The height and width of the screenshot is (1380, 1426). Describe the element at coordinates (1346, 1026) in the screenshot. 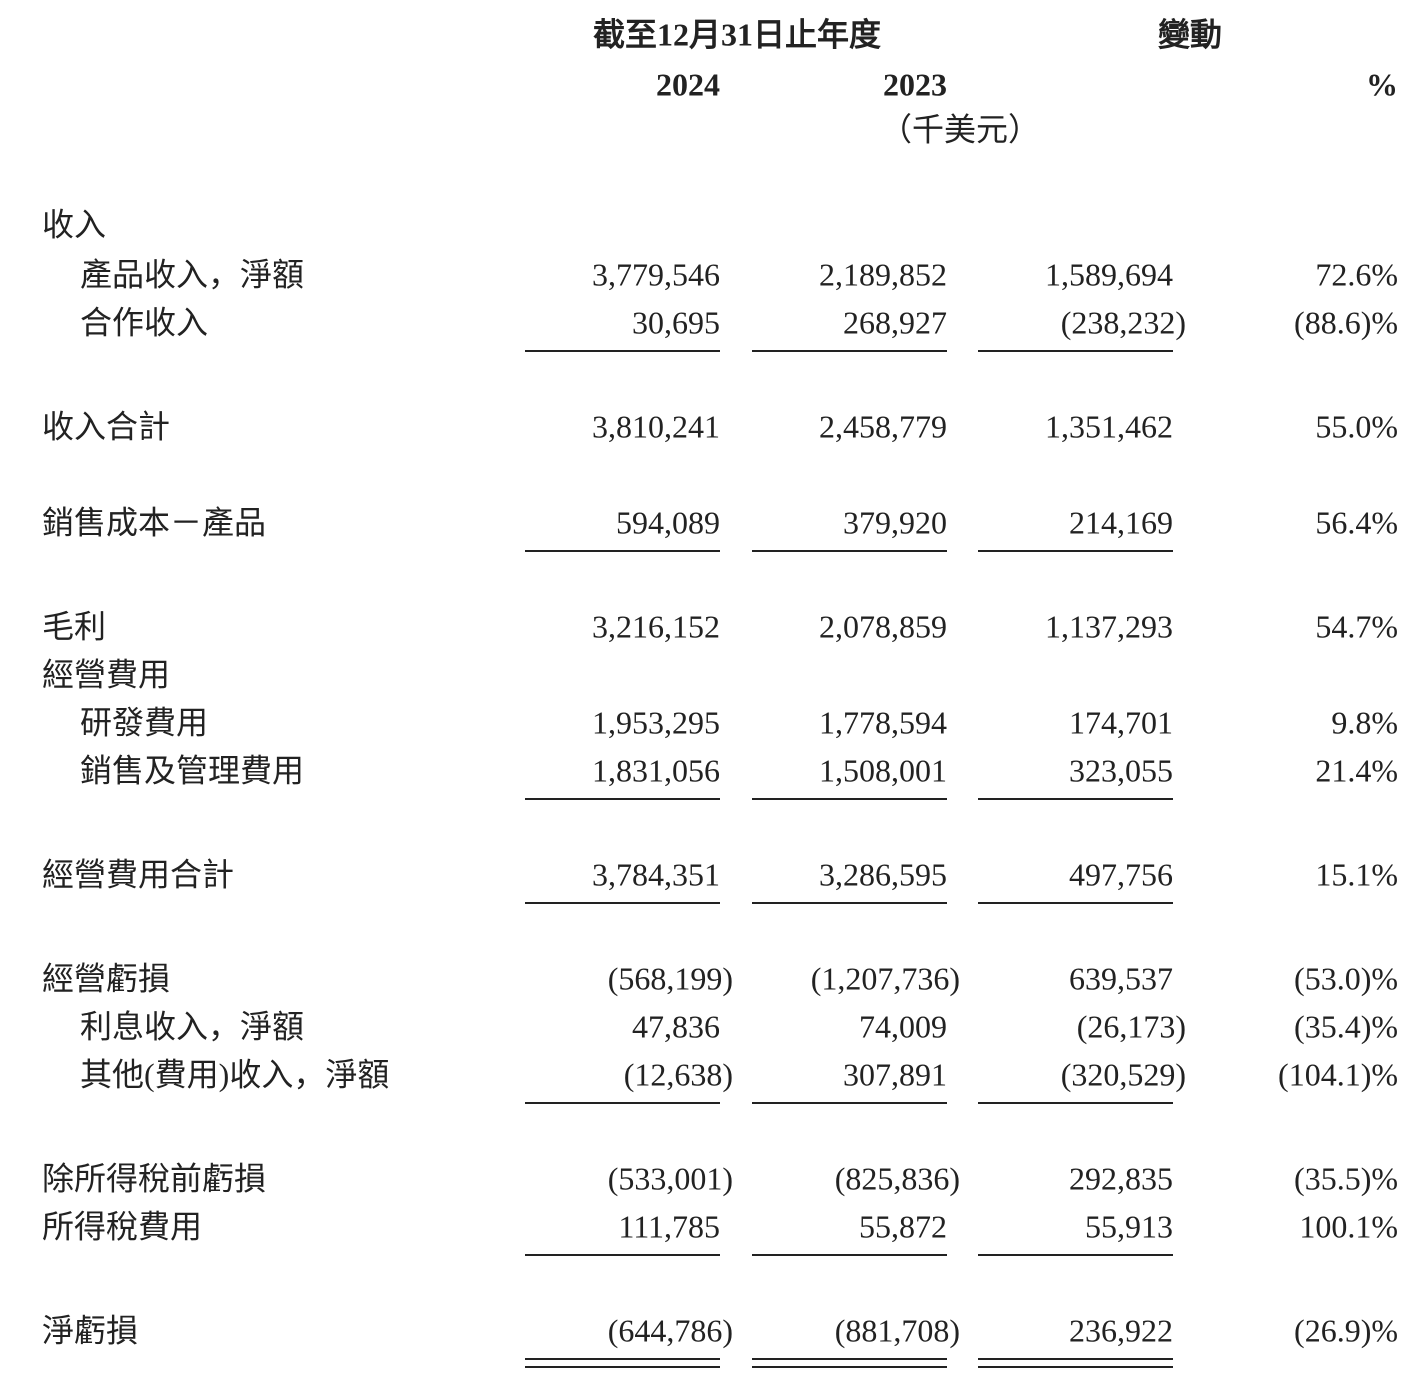

I see `cell-value: (35.4)%` at that location.